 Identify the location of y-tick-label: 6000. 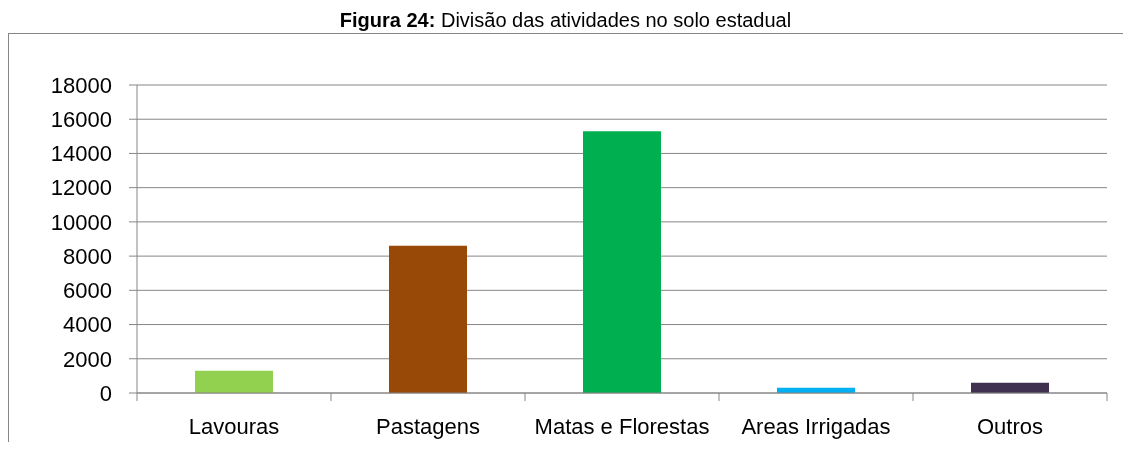
(87, 291).